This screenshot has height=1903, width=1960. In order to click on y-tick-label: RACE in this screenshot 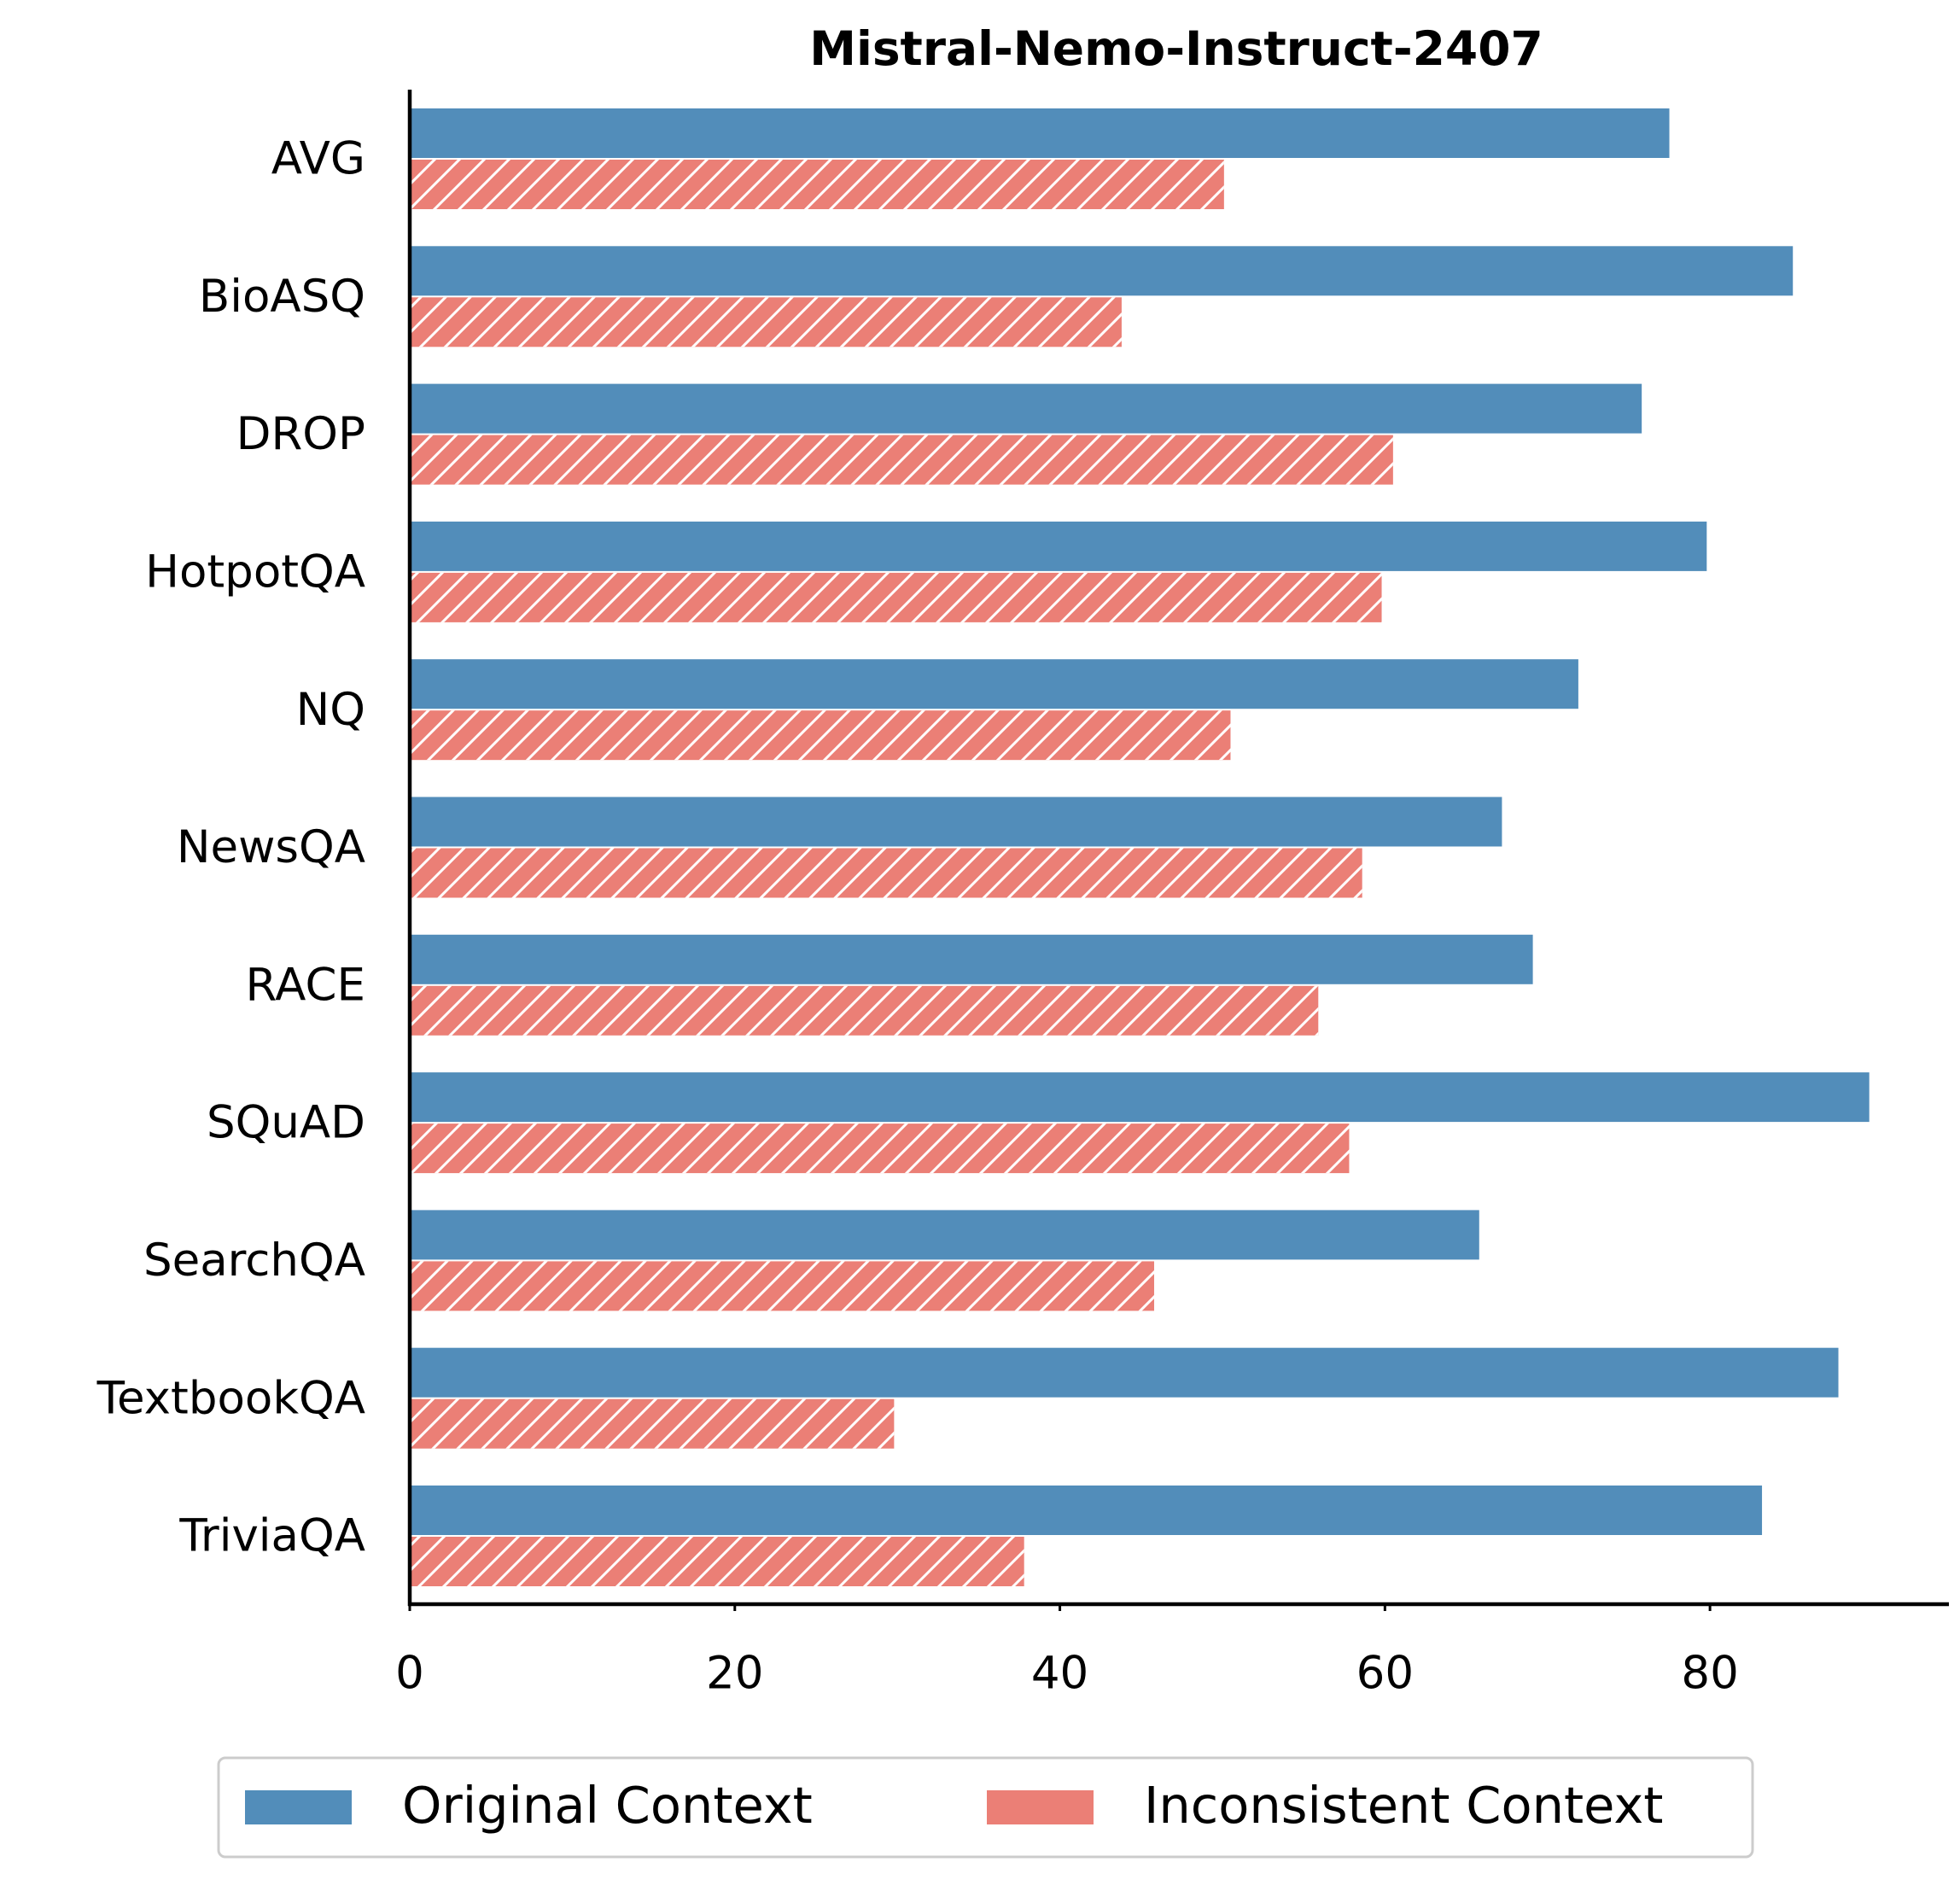, I will do `click(306, 985)`.